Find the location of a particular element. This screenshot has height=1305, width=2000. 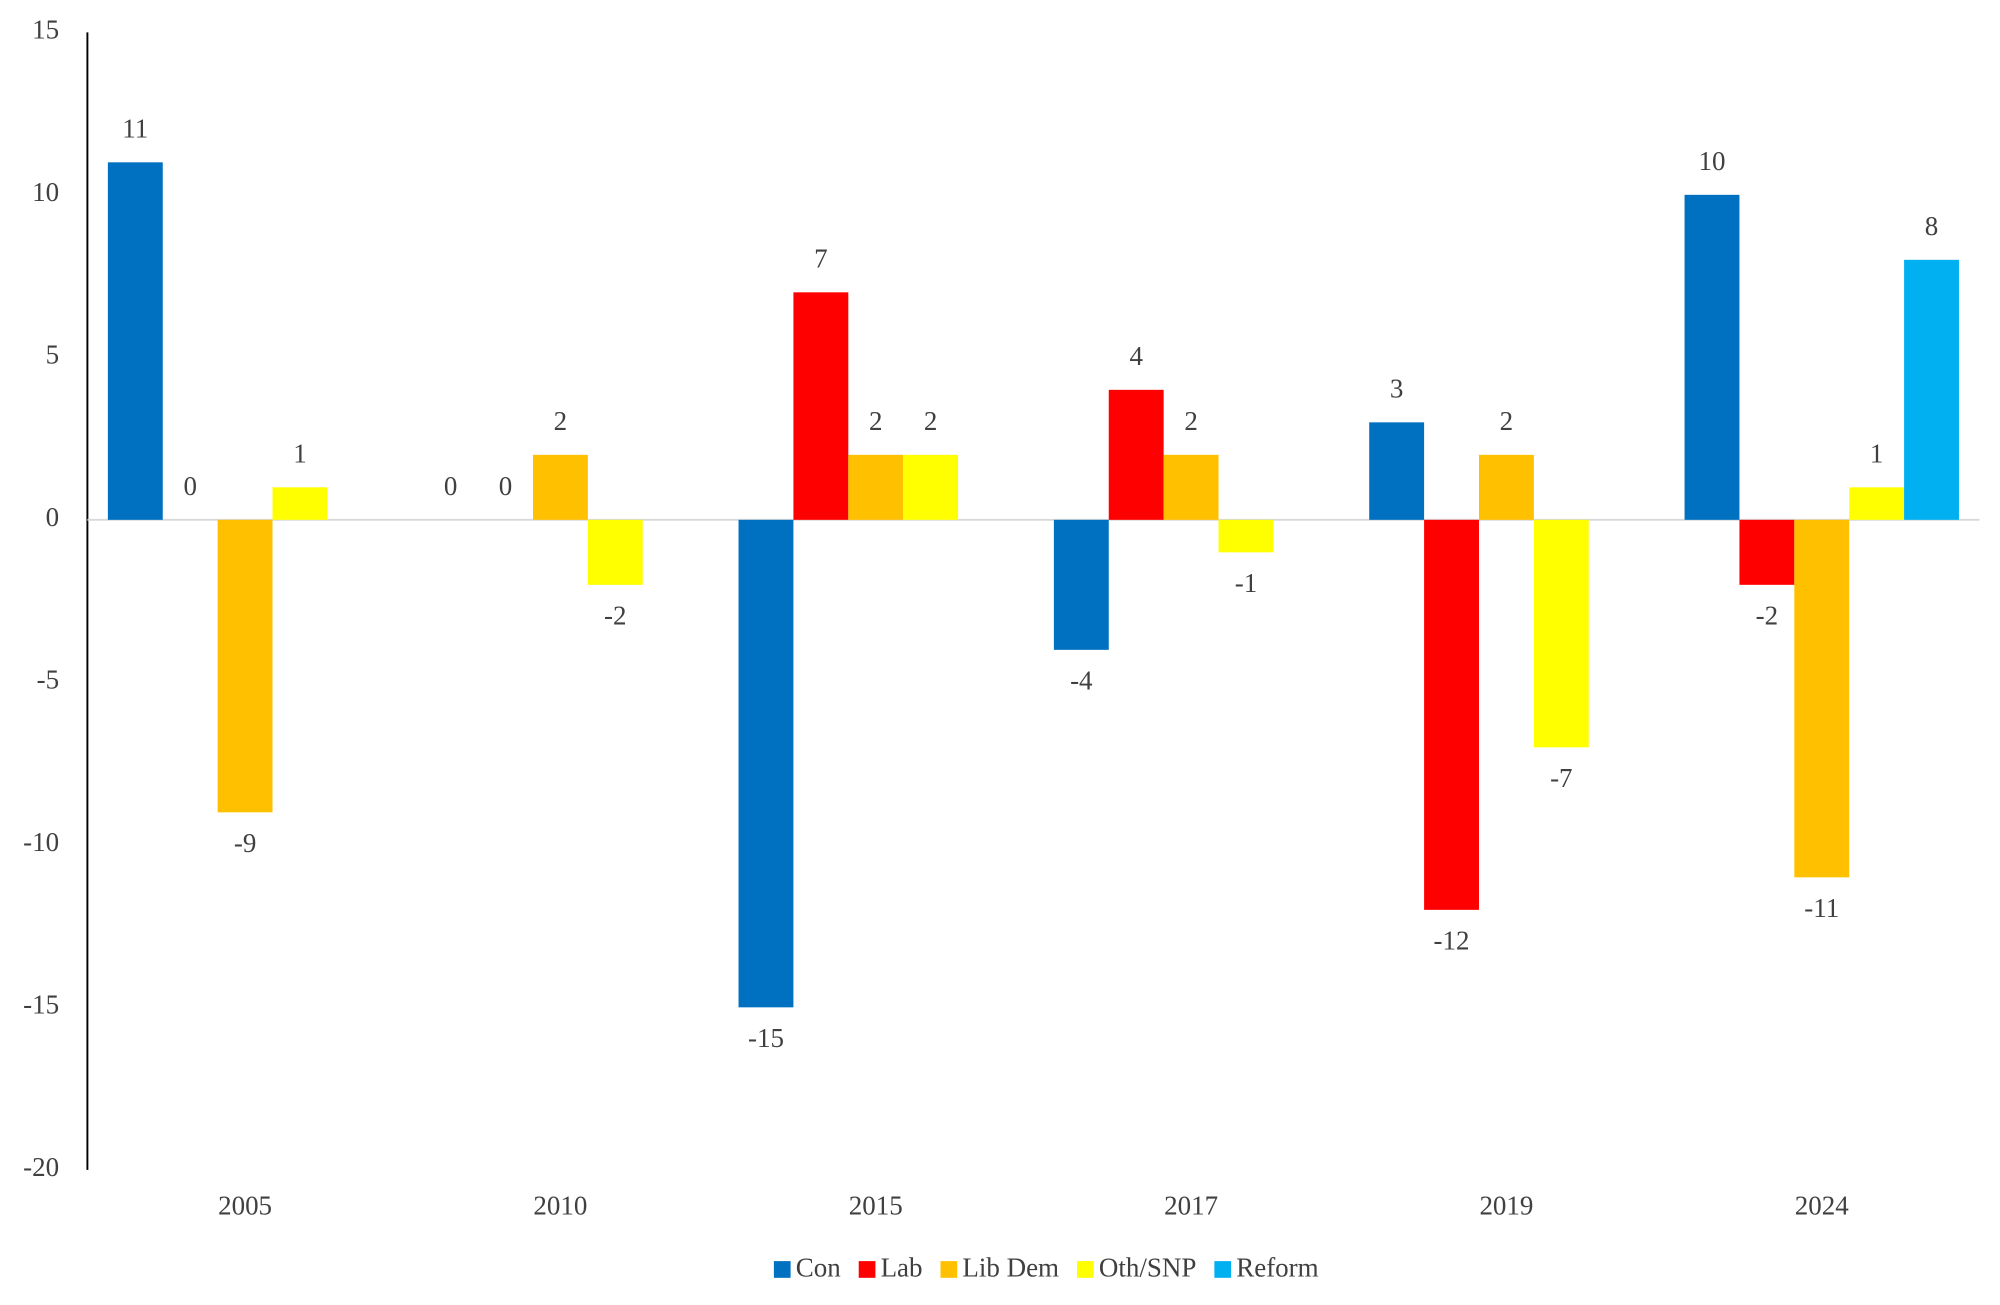

legend-item: Reform is located at coordinates (1266, 1267).